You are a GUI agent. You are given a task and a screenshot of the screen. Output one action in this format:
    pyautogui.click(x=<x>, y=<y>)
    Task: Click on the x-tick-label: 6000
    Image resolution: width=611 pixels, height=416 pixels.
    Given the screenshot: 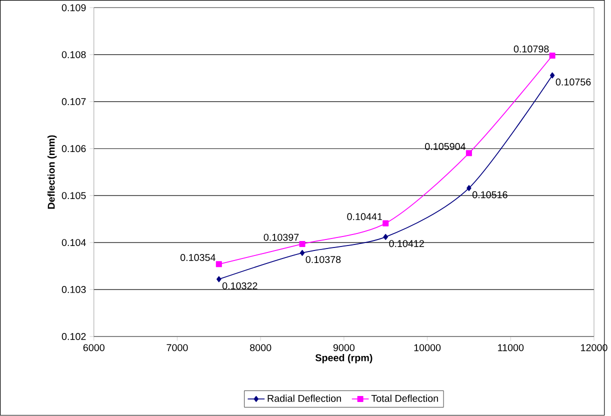 What is the action you would take?
    pyautogui.click(x=93, y=348)
    